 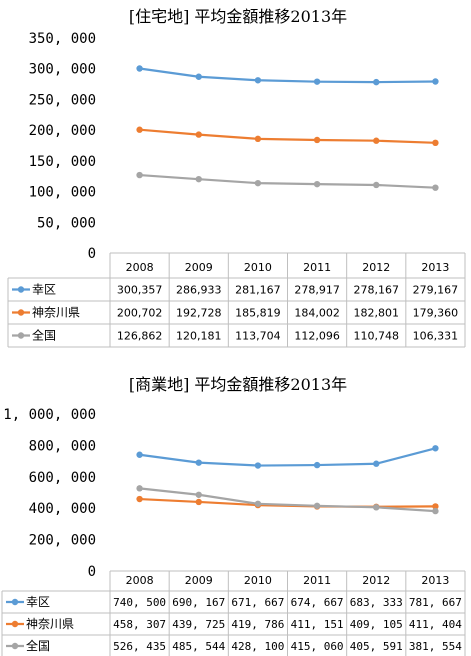 I want to click on table-cell: 411, 404, so click(x=435, y=624).